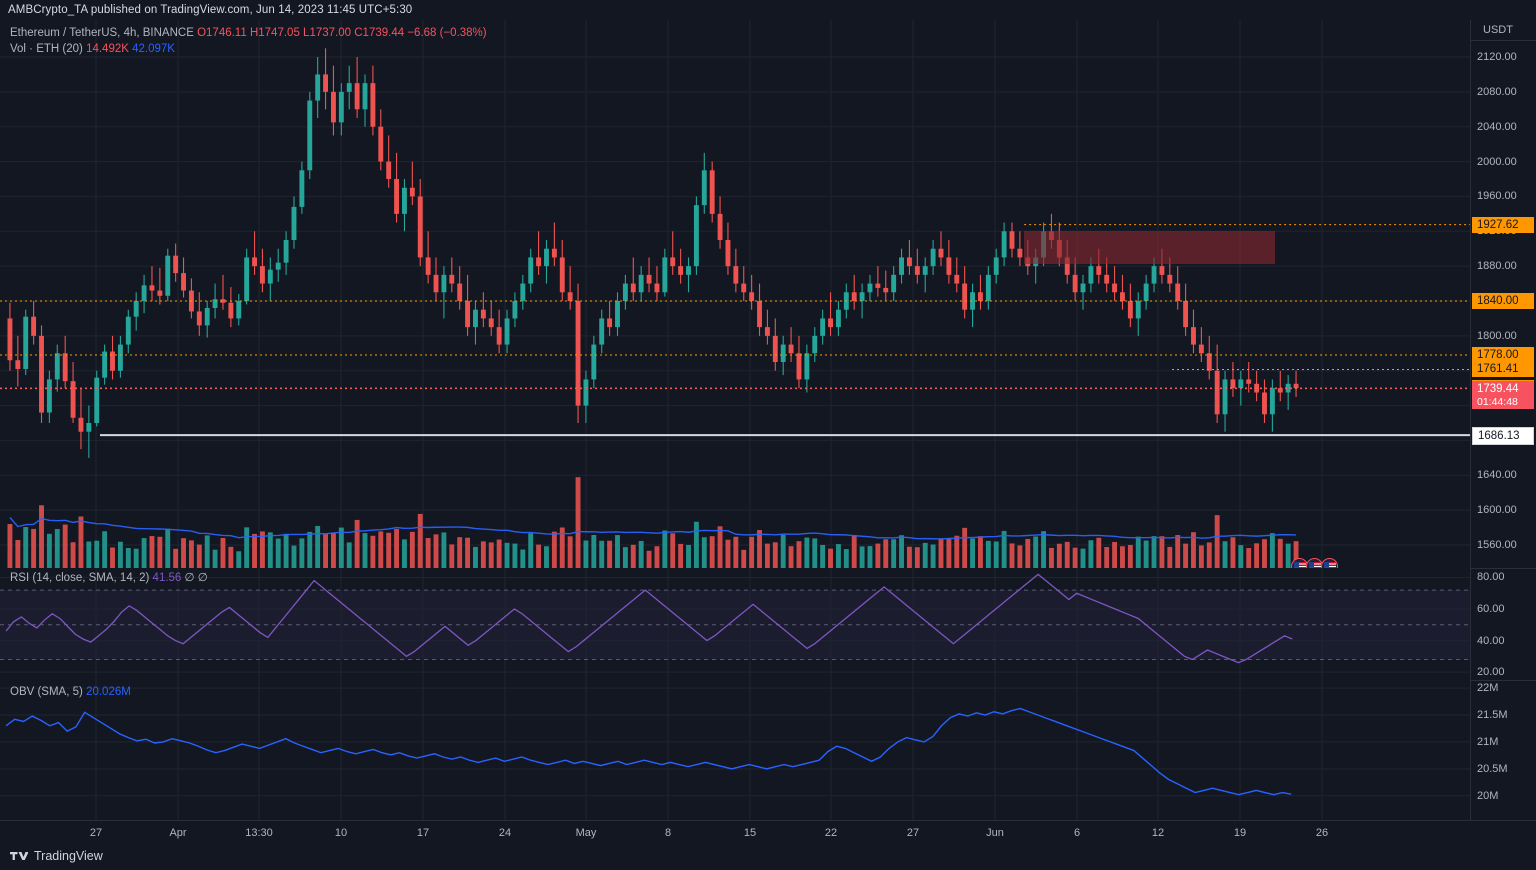  Describe the element at coordinates (46, 49) in the screenshot. I see `volume-legend-title: Vol · ETH (20)` at that location.